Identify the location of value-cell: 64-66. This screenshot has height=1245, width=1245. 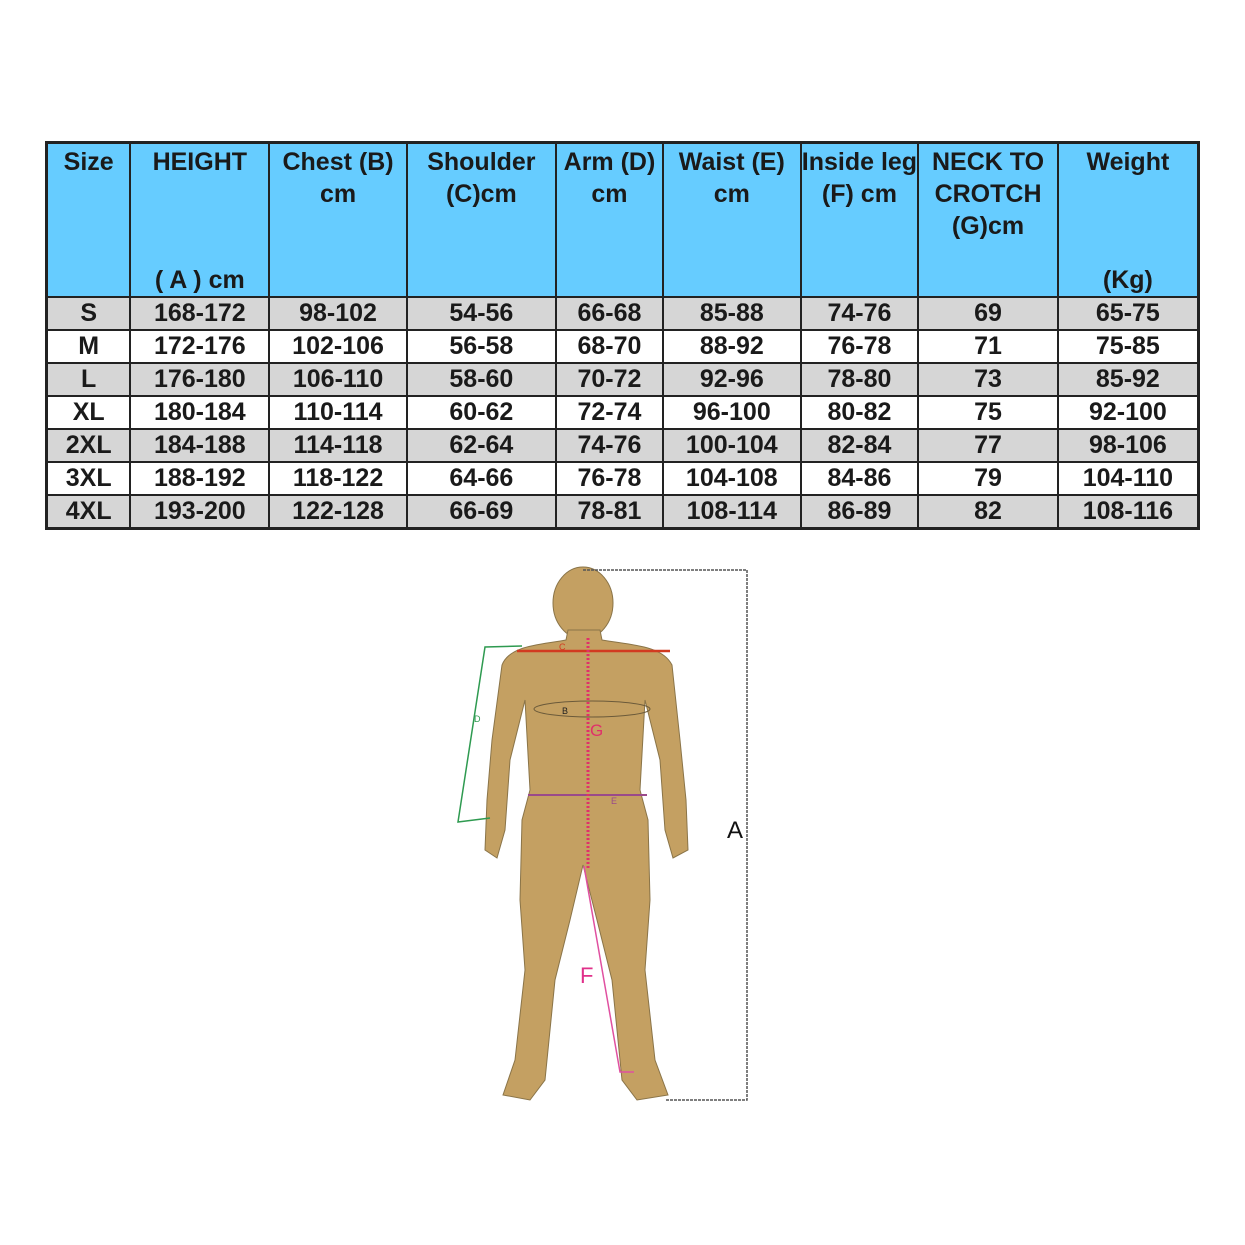
(481, 478).